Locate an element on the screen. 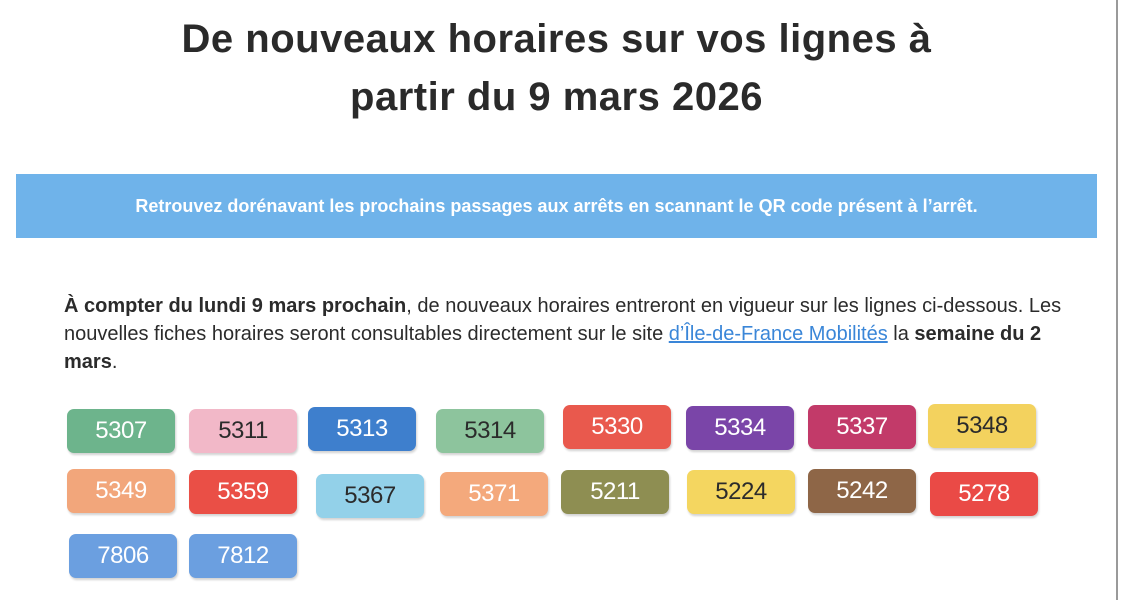  intro-text-2: la is located at coordinates (901, 334).